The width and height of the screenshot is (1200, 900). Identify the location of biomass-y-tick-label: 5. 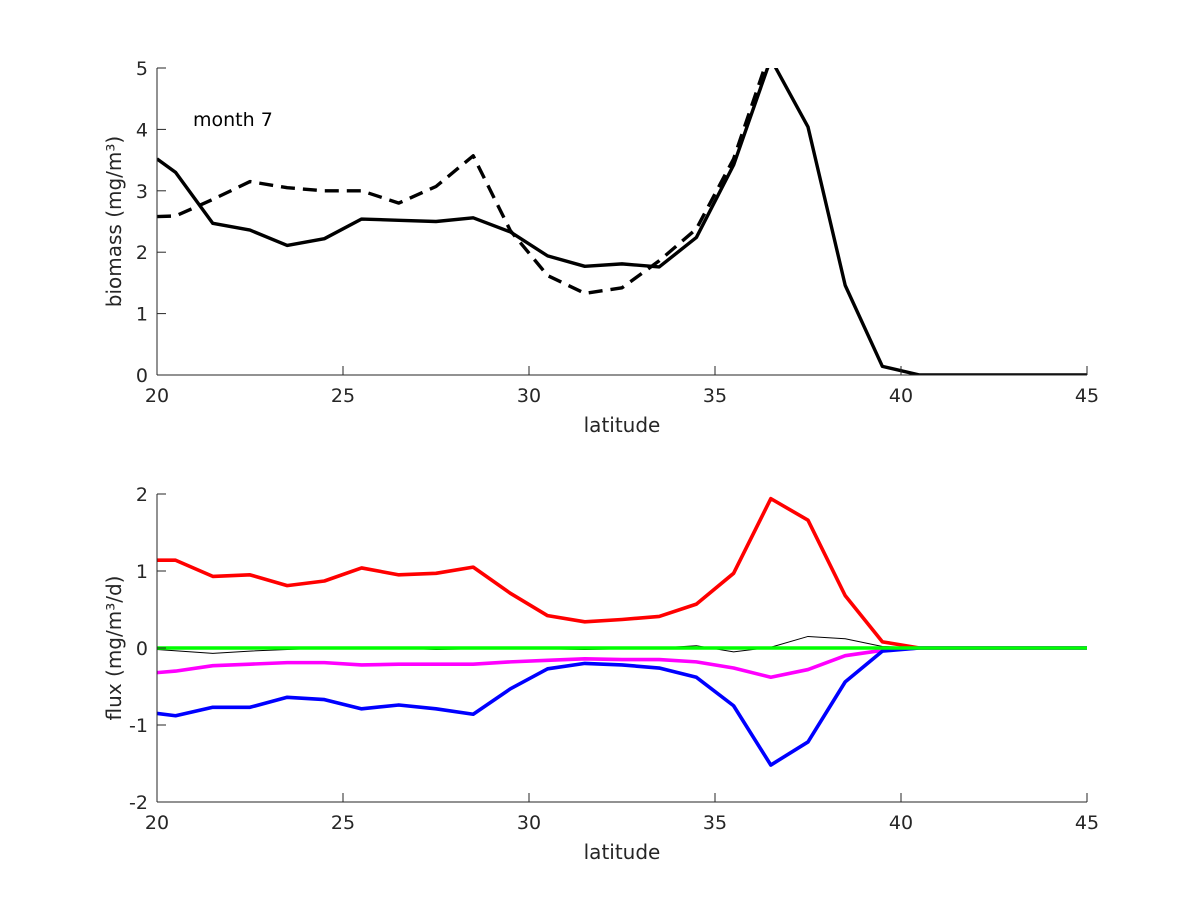
(142, 69).